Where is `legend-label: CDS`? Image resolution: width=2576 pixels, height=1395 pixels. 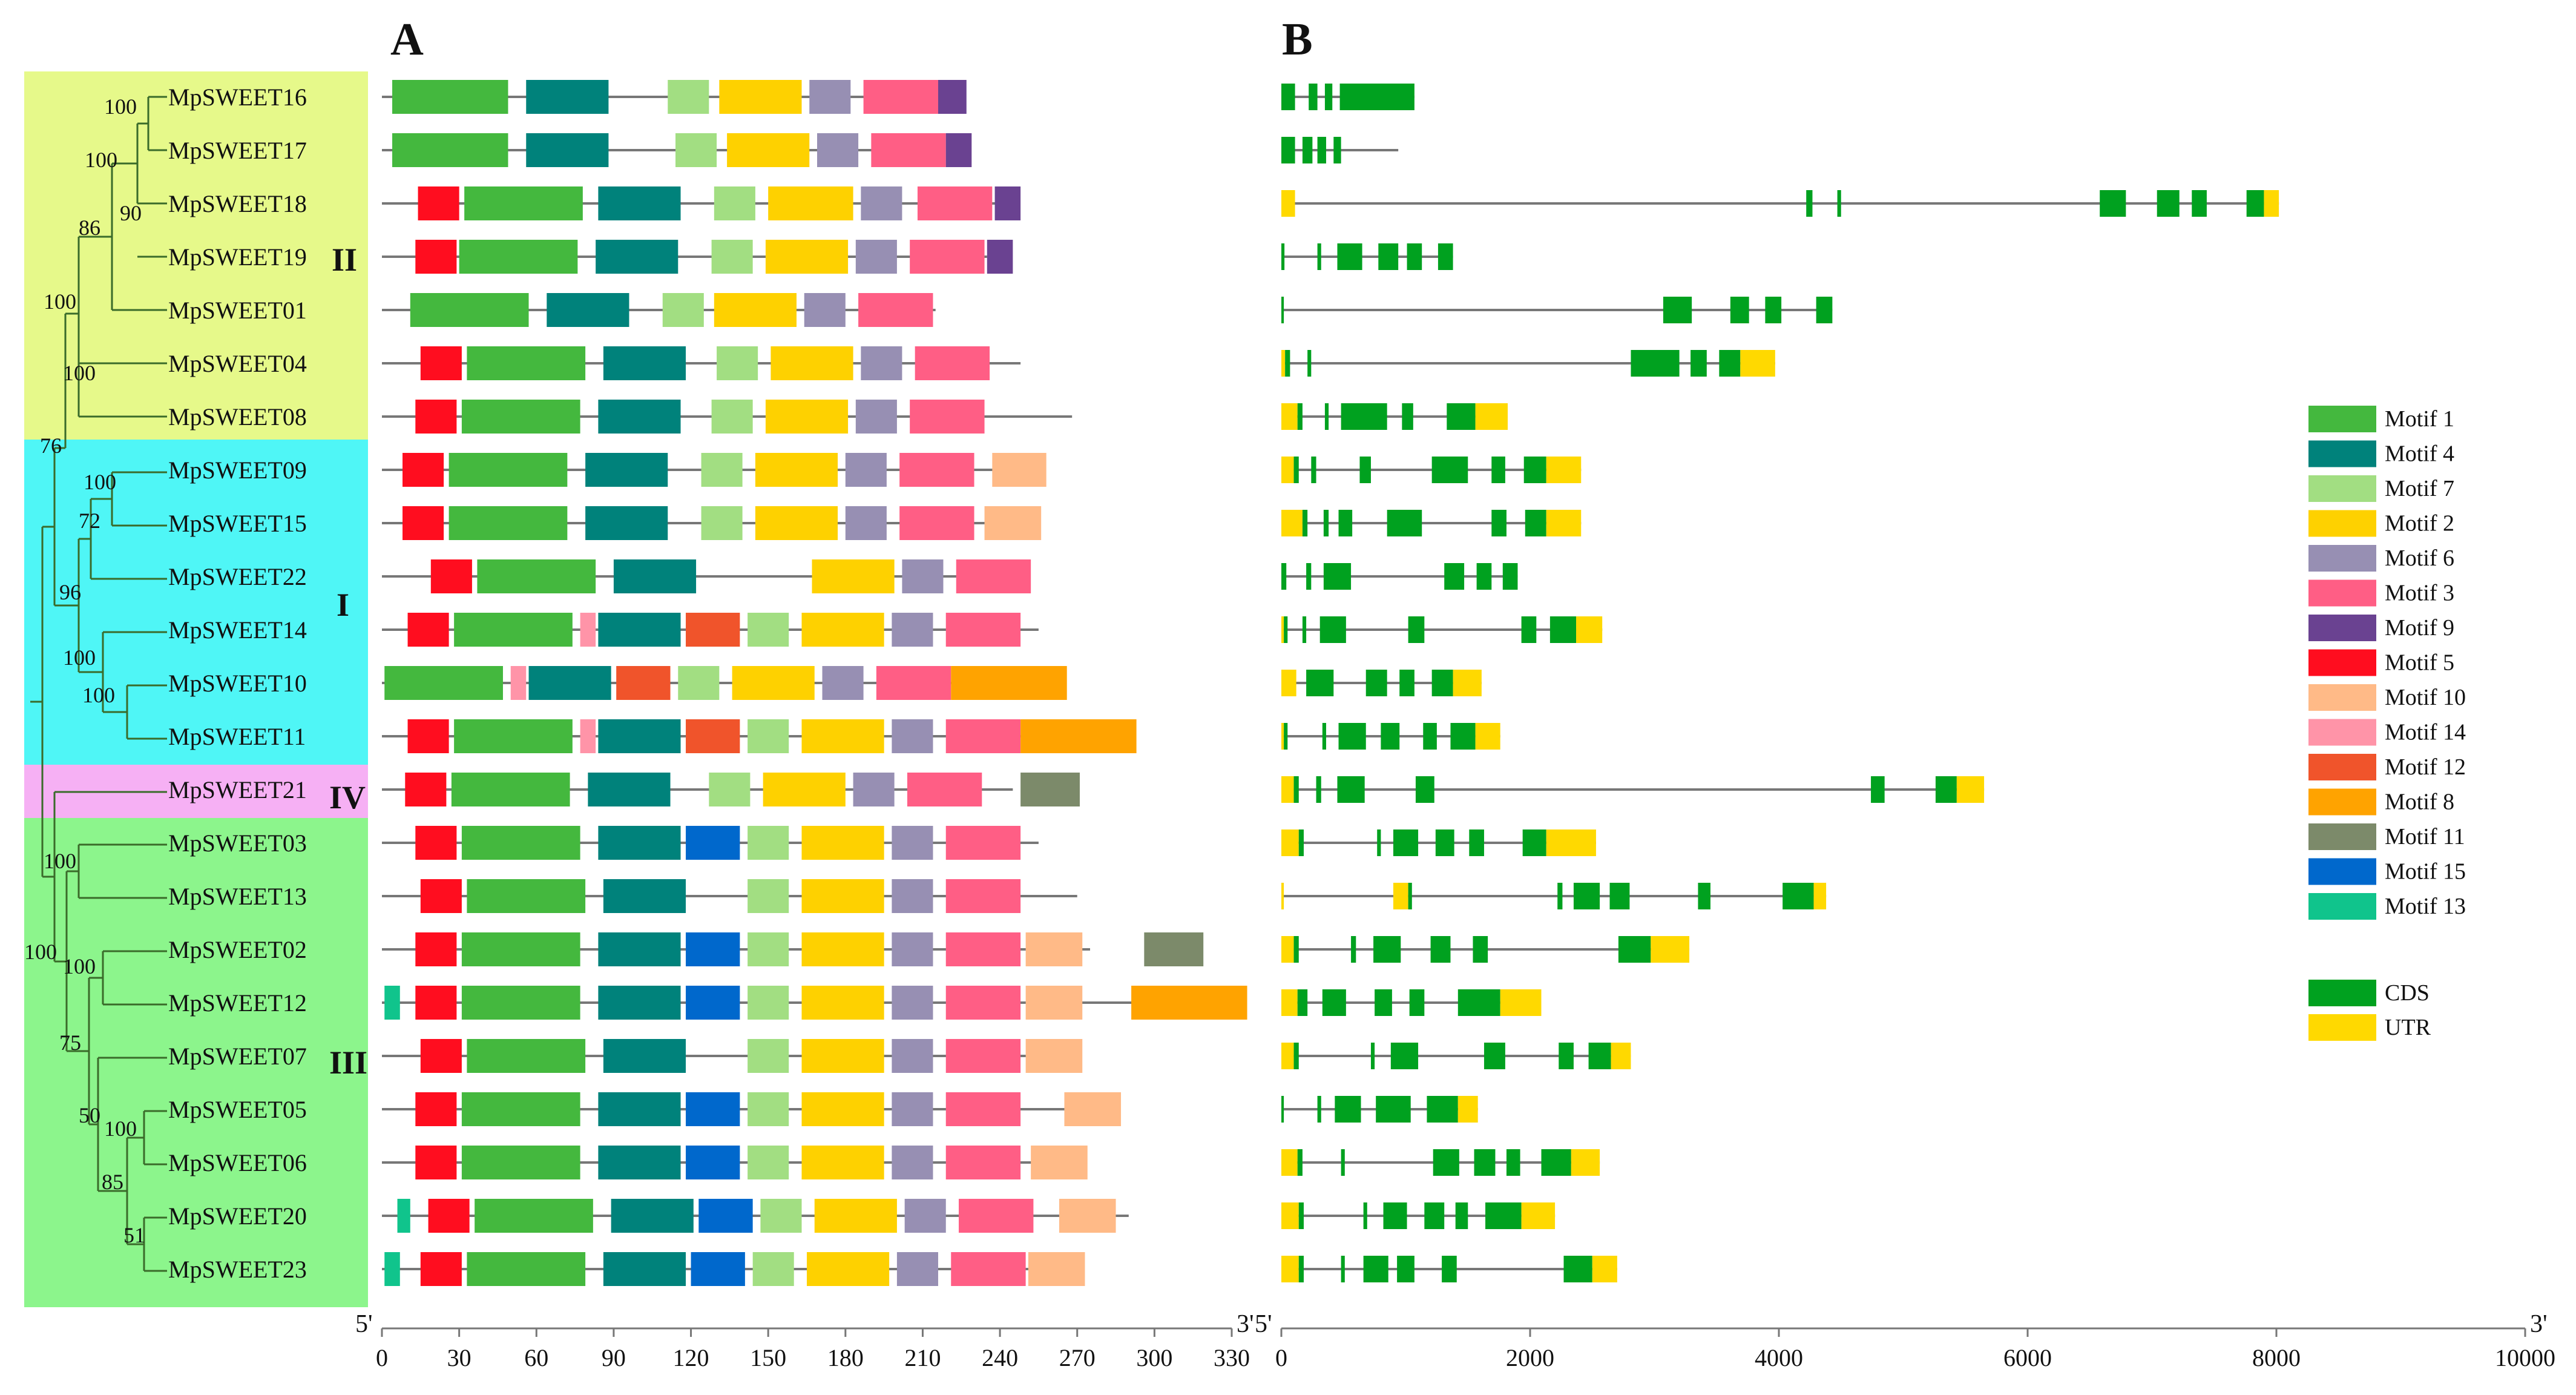
legend-label: CDS is located at coordinates (2407, 993).